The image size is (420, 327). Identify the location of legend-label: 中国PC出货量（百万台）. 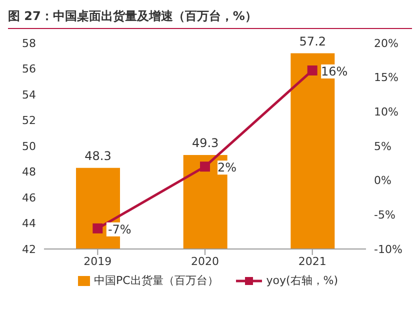
(155, 280).